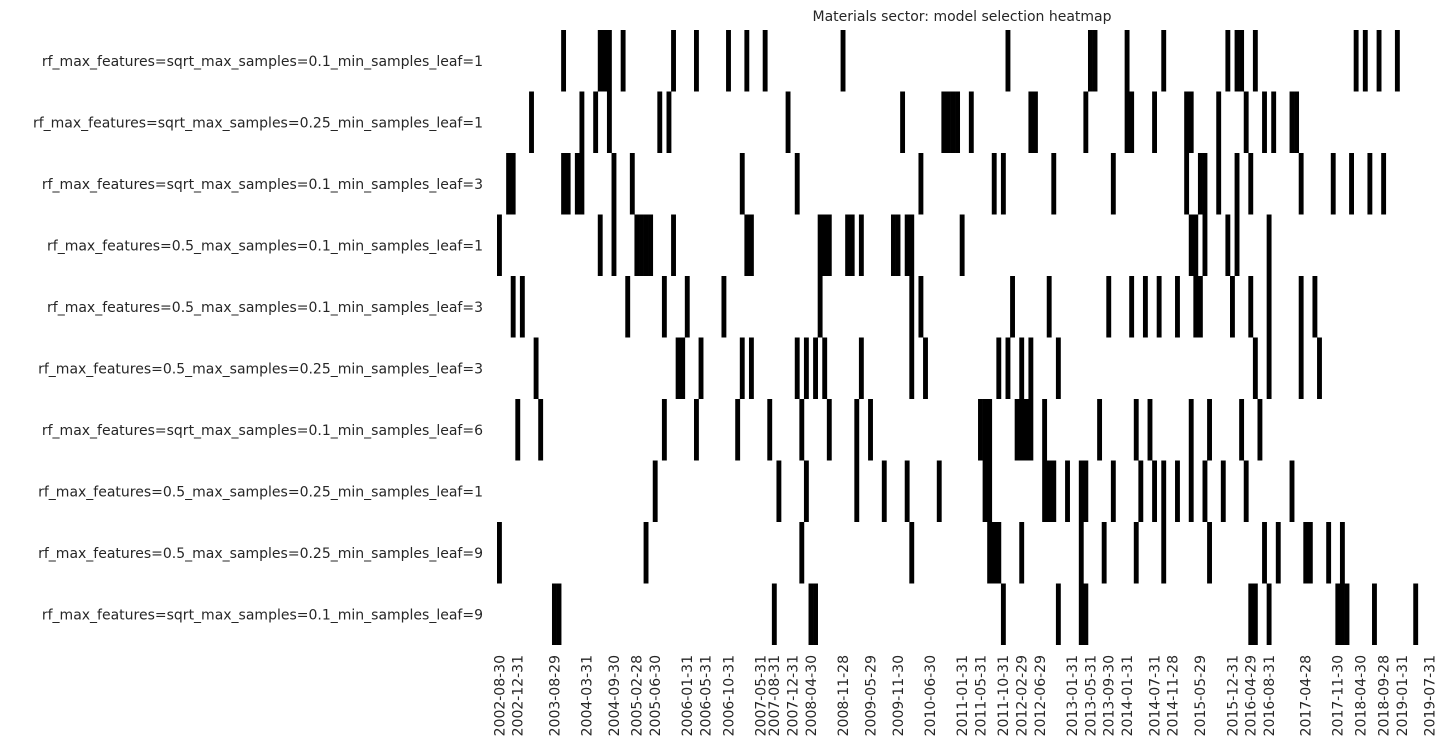 This screenshot has width=1437, height=754. Describe the element at coordinates (729, 695) in the screenshot. I see `x-tick-label: 2006-10-31` at that location.